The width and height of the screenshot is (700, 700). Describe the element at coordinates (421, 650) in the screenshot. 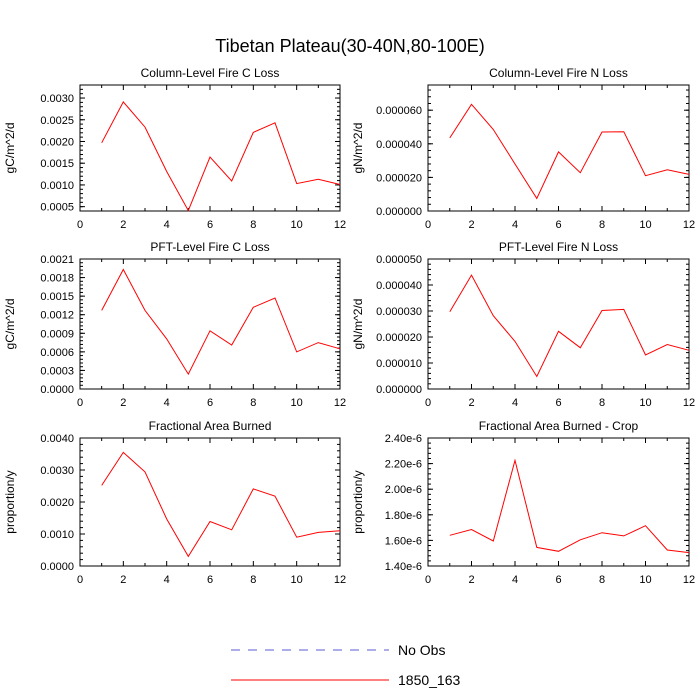

I see `legend-label-no-obs: No Obs` at that location.